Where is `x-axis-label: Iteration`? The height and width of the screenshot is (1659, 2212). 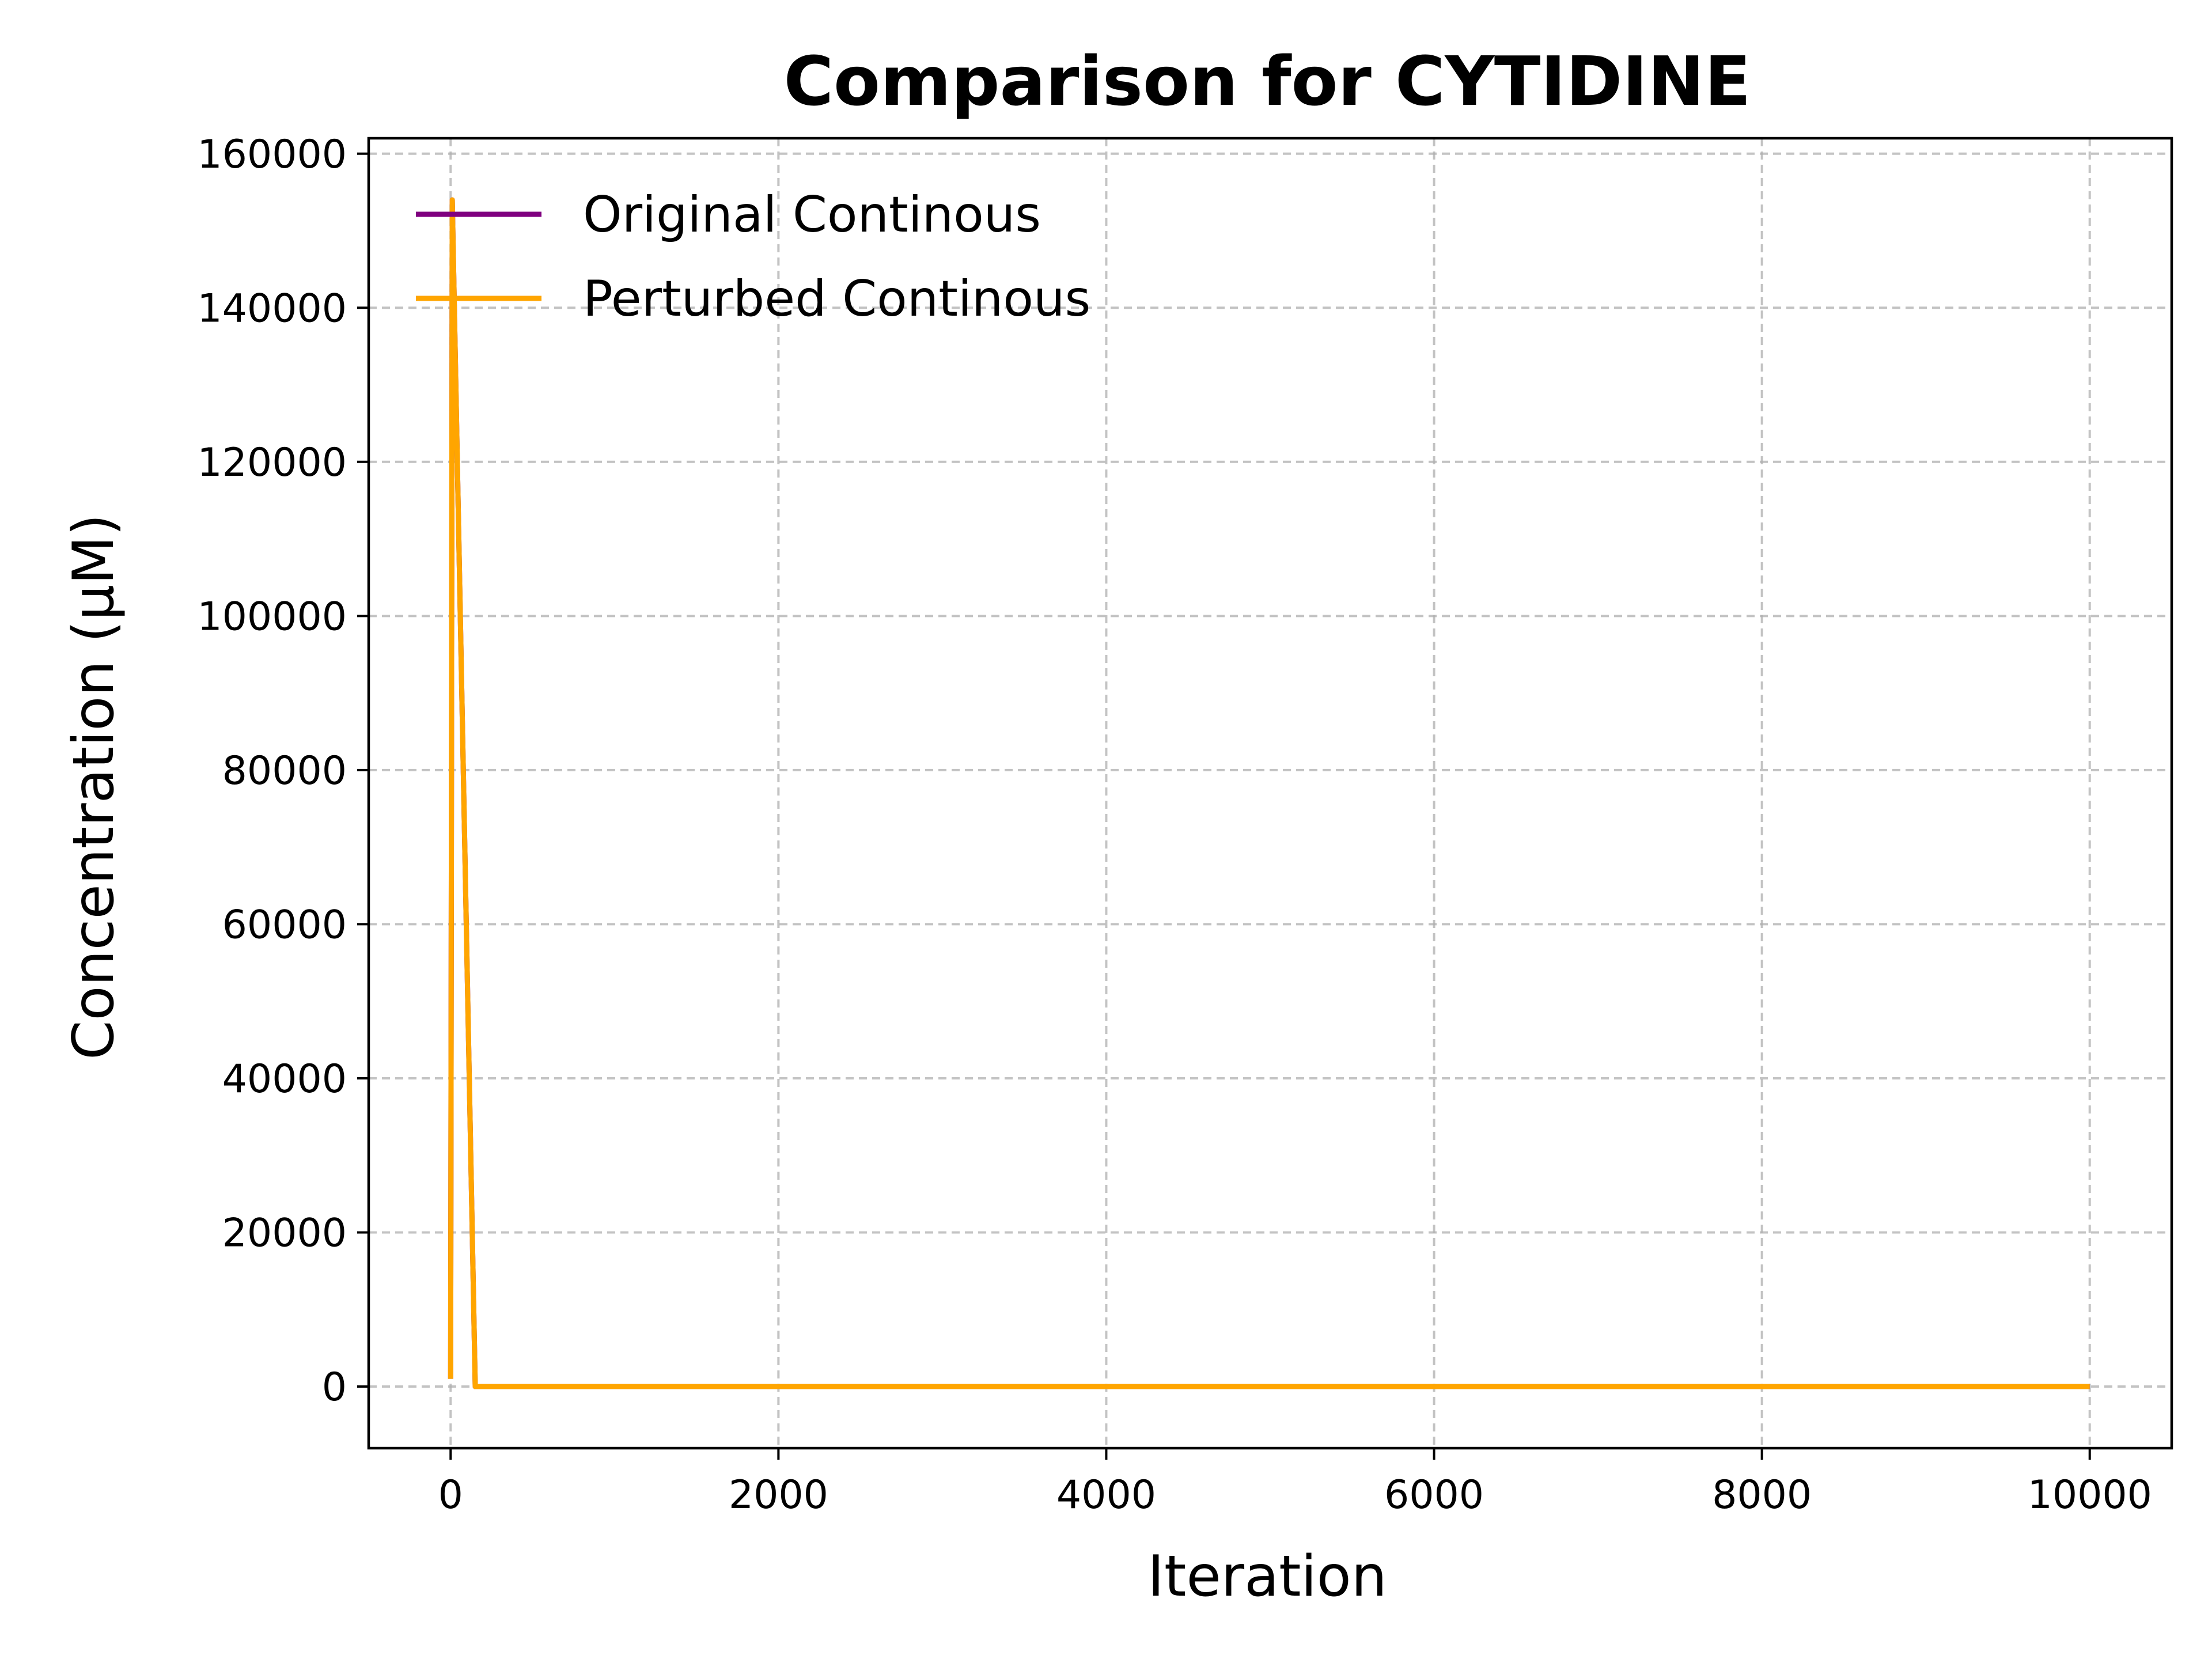
x-axis-label: Iteration is located at coordinates (1267, 1576).